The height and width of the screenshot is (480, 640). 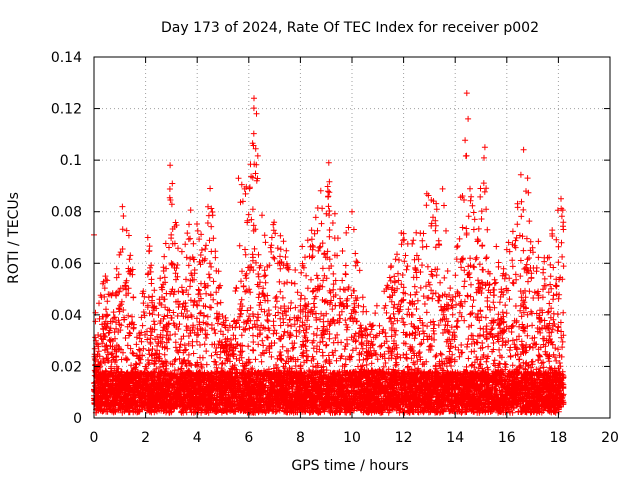 I want to click on y-tick-label: 0, so click(x=77, y=419).